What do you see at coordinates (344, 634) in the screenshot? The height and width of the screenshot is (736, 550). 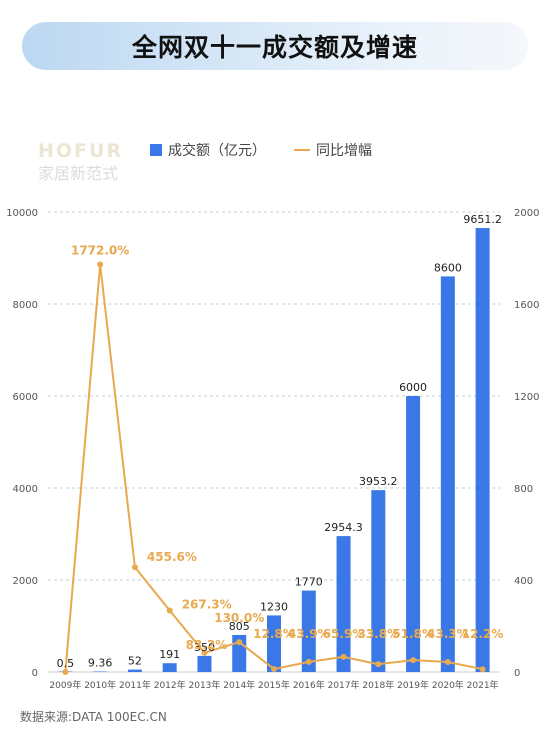 I see `growth-value-label: 65.9%` at bounding box center [344, 634].